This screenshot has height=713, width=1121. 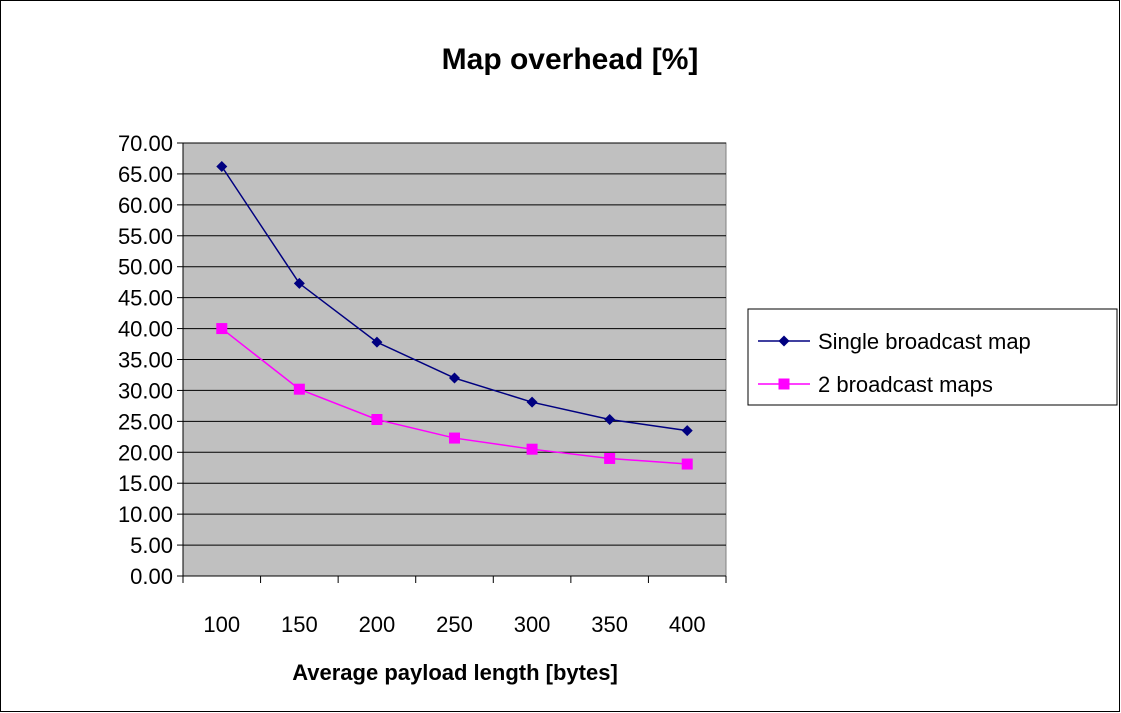 I want to click on y-tick-label: 65.00, so click(x=145, y=174).